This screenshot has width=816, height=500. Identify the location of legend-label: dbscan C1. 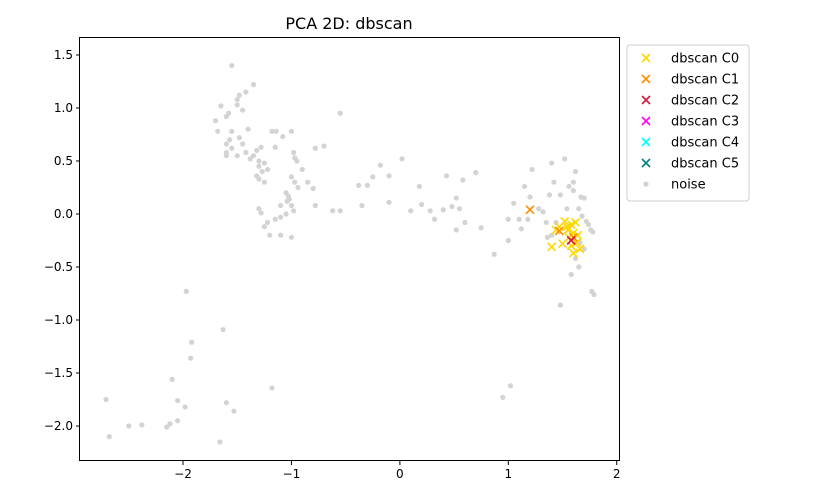
(705, 80).